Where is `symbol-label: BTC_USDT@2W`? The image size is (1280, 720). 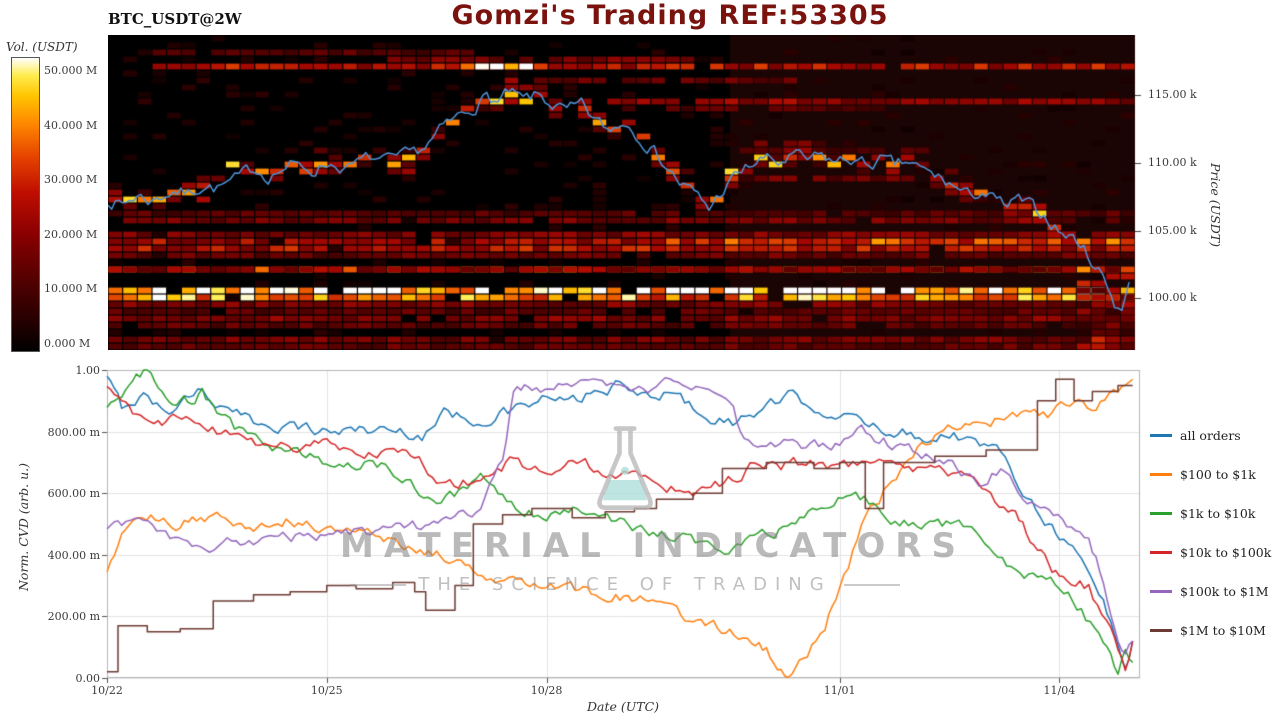 symbol-label: BTC_USDT@2W is located at coordinates (175, 19).